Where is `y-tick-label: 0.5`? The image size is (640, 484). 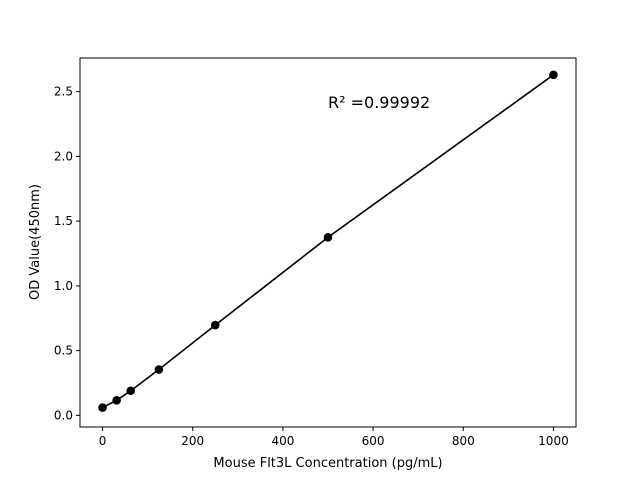 y-tick-label: 0.5 is located at coordinates (63, 351).